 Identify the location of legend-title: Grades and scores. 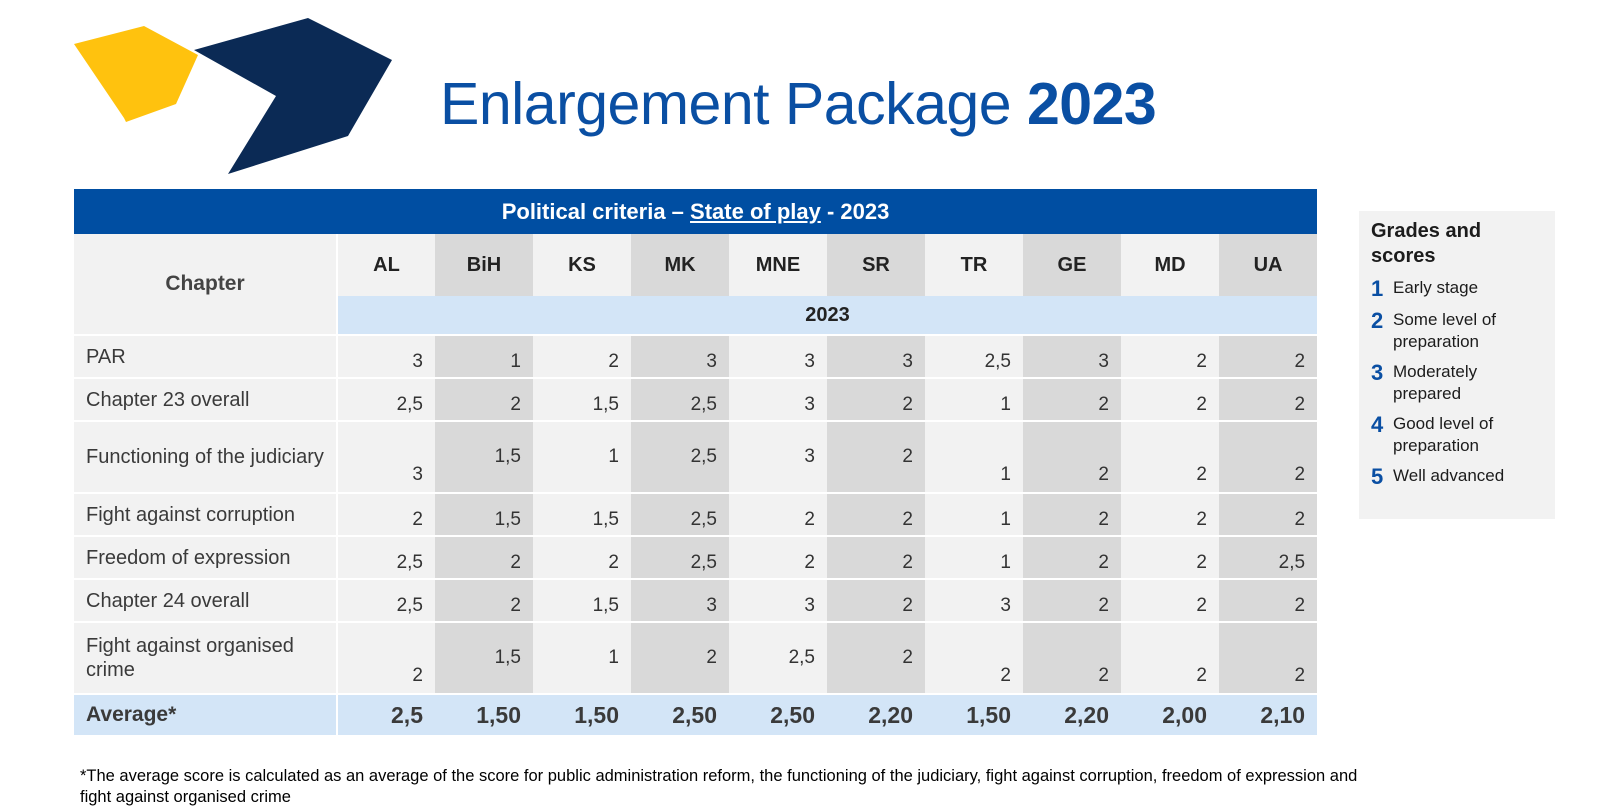
(1426, 243).